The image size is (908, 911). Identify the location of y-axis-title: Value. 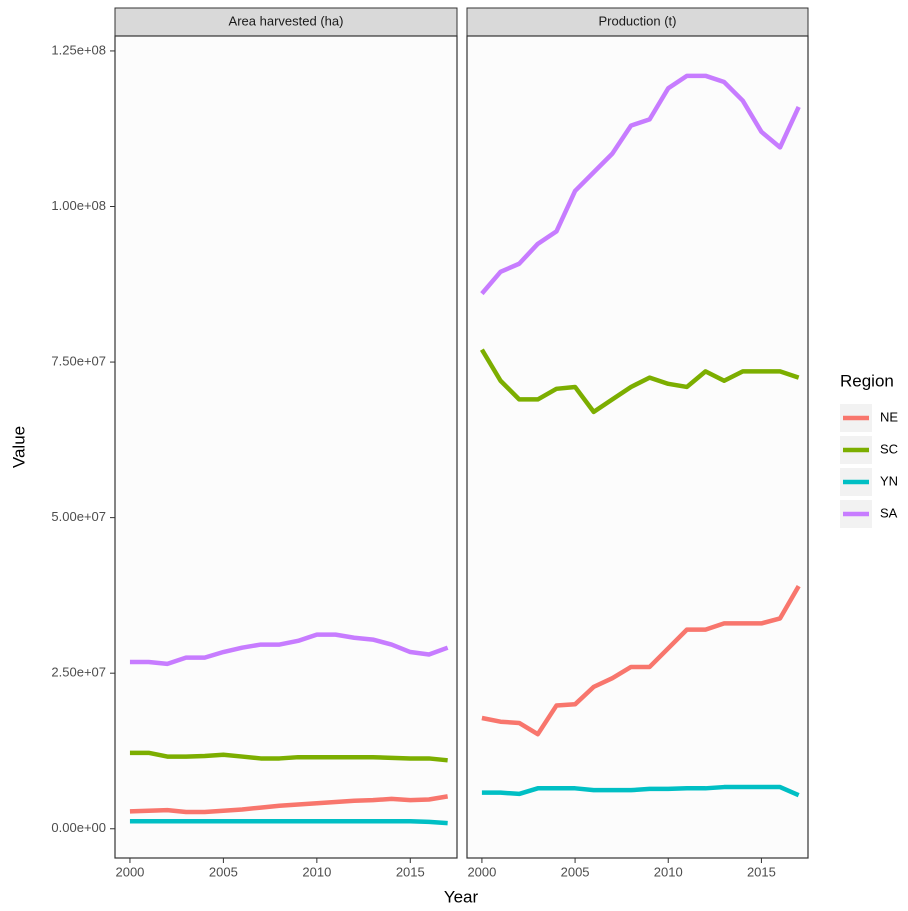
(18, 447).